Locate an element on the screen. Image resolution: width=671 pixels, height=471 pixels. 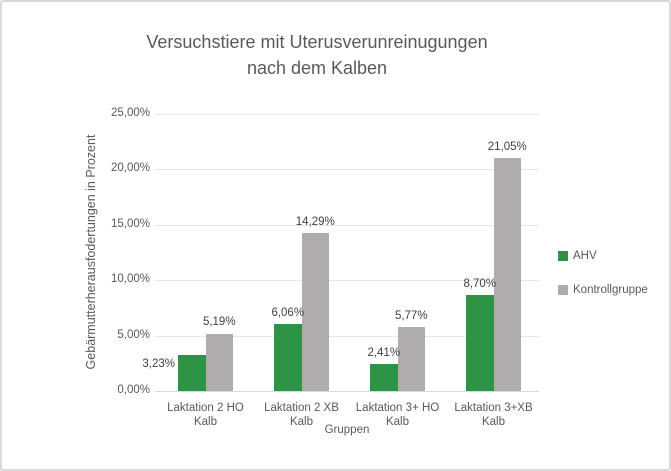
data-label-AHV-1: 3,23% is located at coordinates (158, 364).